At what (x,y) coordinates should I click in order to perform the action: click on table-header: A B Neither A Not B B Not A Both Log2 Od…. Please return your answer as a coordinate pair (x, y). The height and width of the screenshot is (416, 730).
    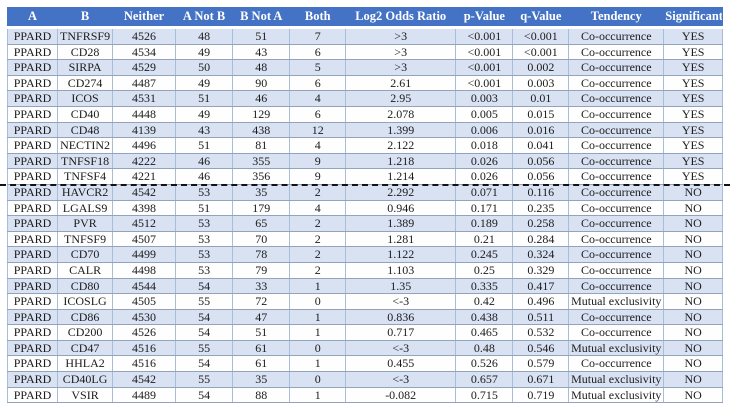
    Looking at the image, I should click on (364, 18).